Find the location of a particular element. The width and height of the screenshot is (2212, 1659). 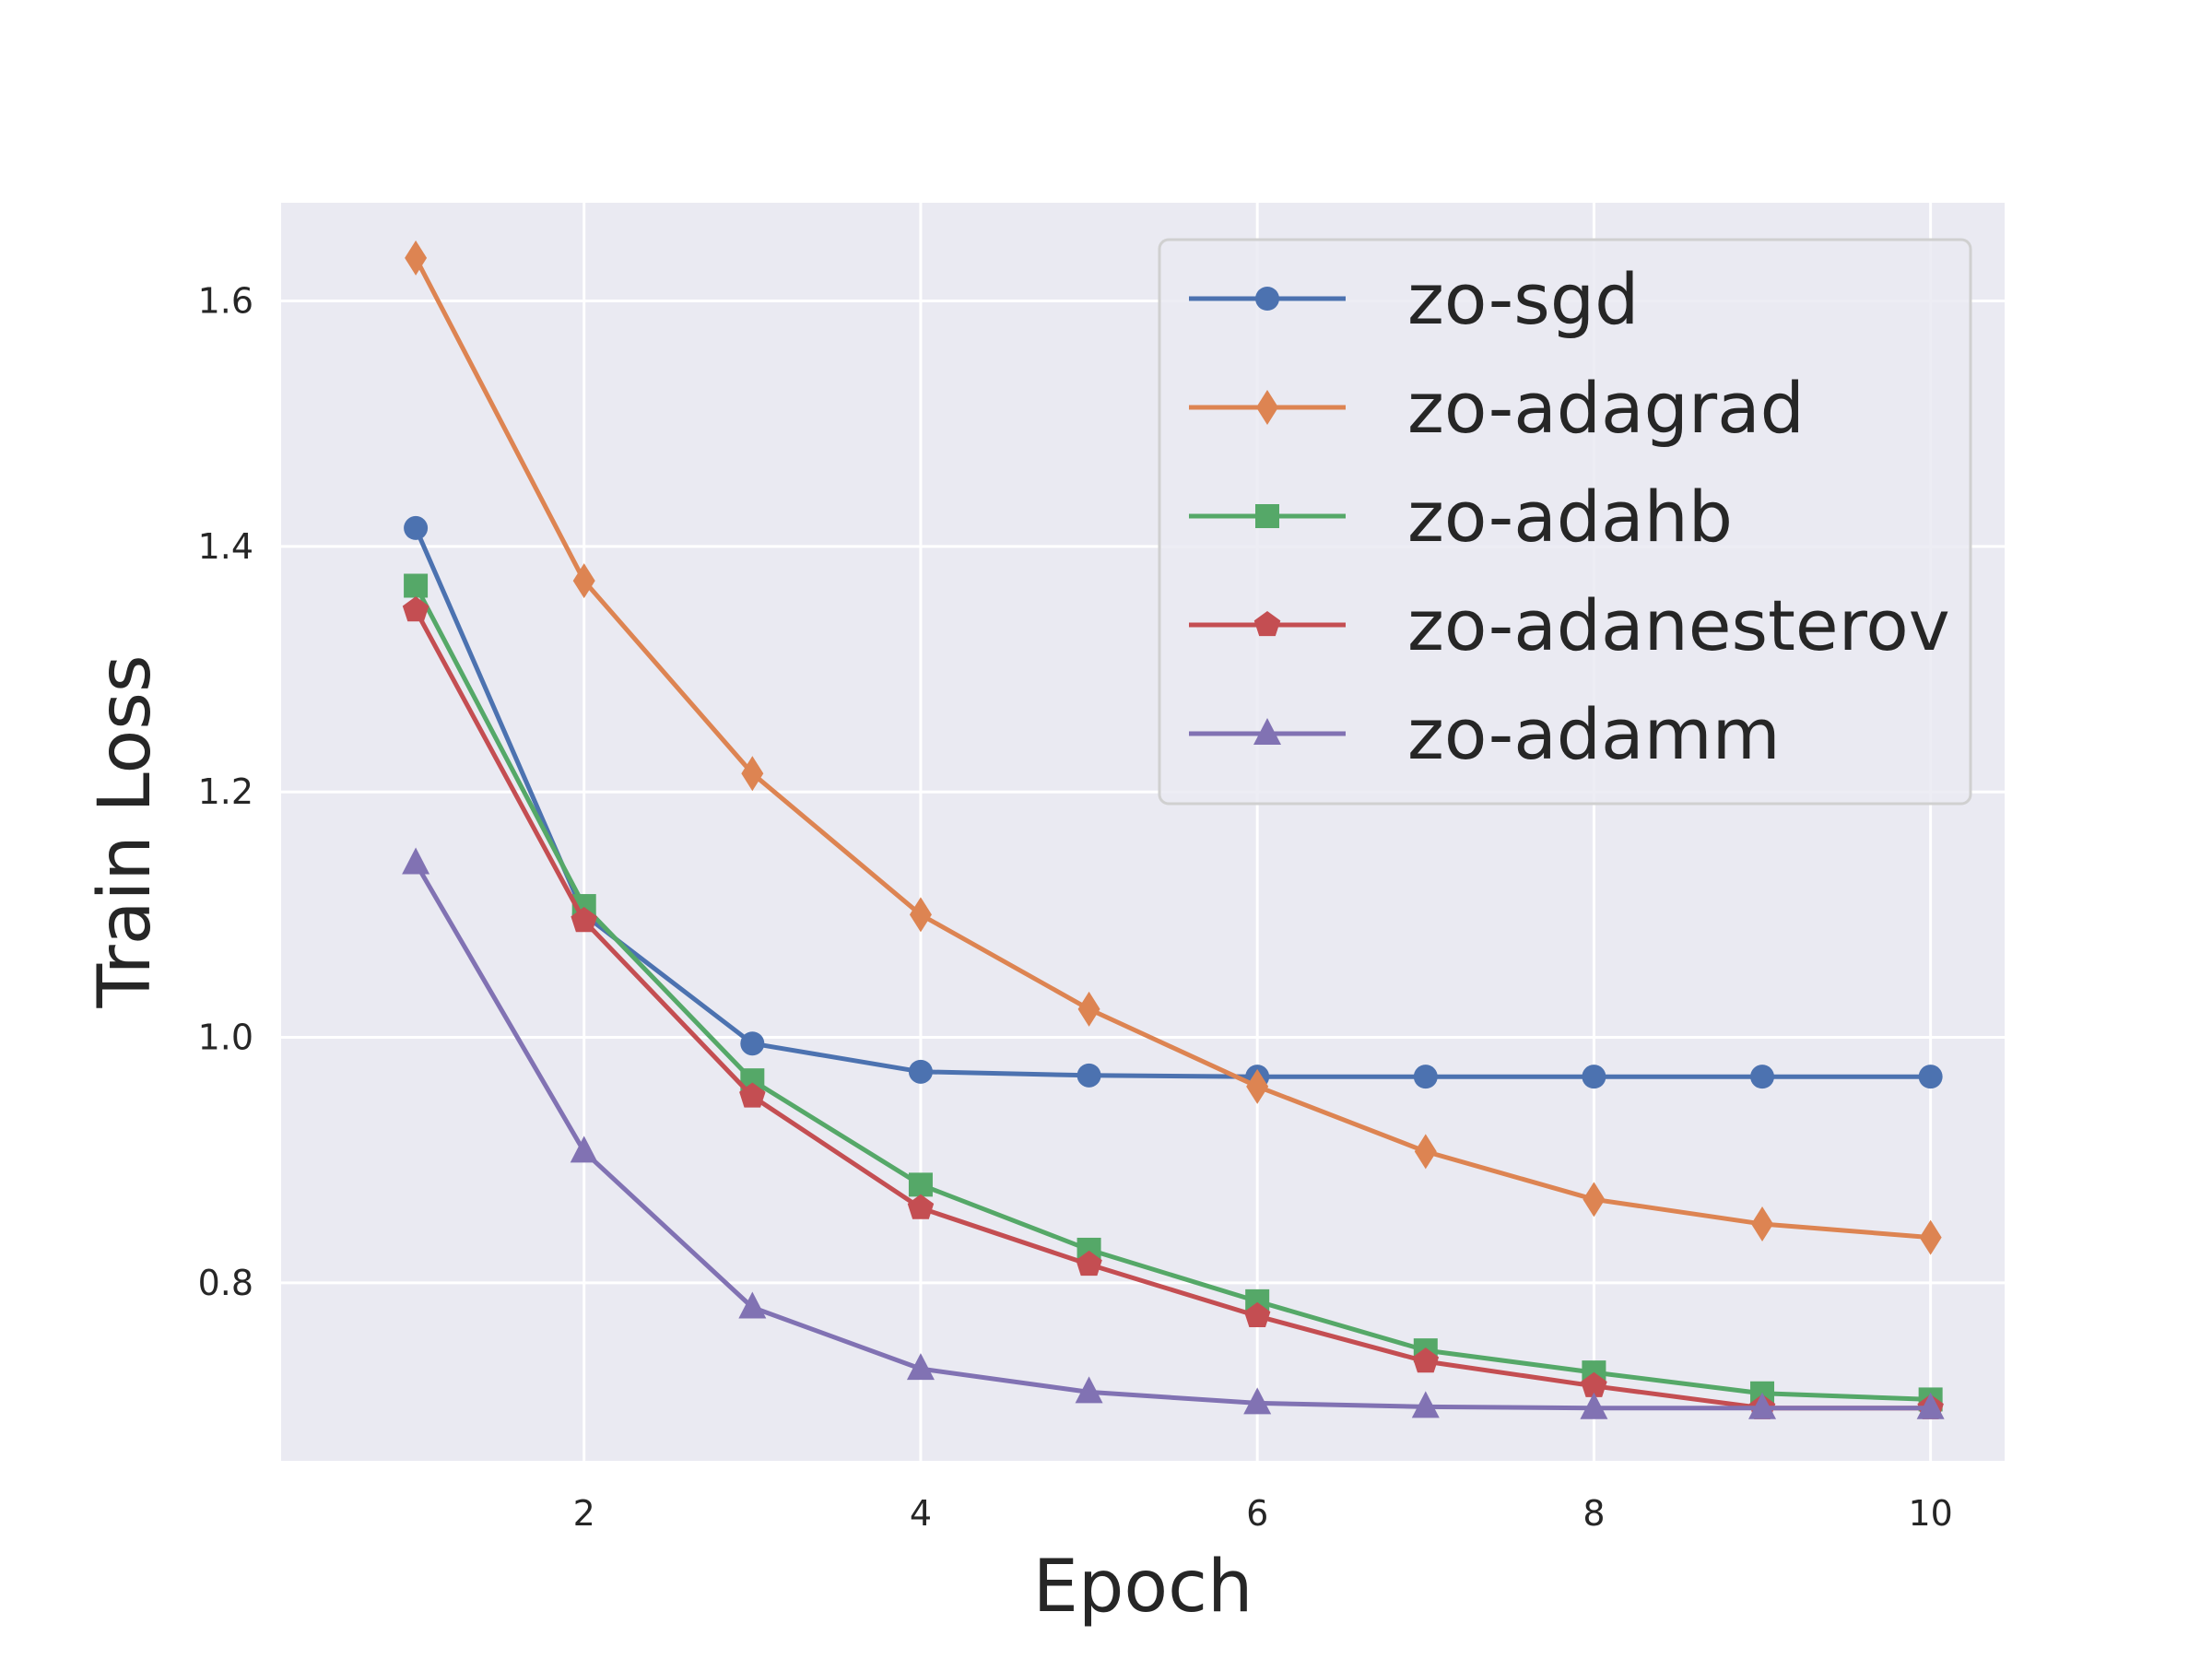

legend-marker-zo-adagrad is located at coordinates (1267, 407).